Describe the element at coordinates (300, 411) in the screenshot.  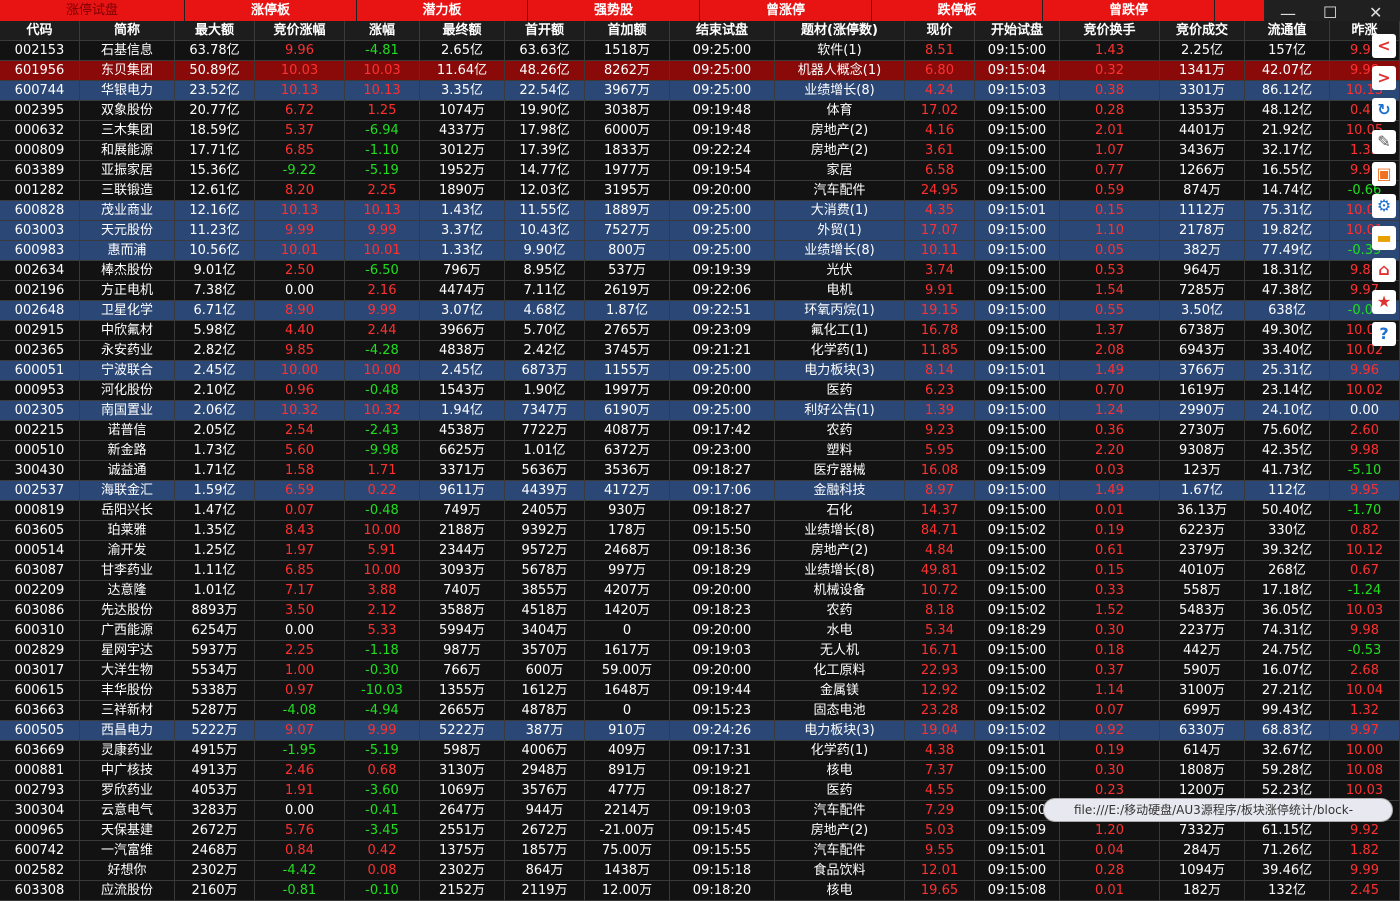
I see `table-cell: 10.32` at that location.